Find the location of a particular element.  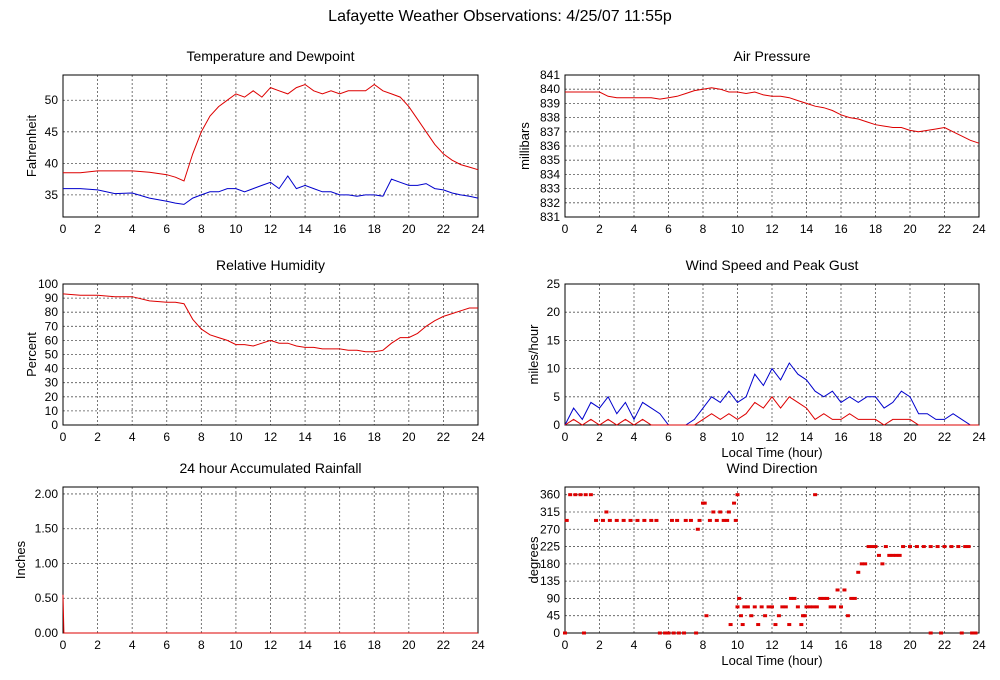

humidity-xtick-label: 14 is located at coordinates (305, 437).